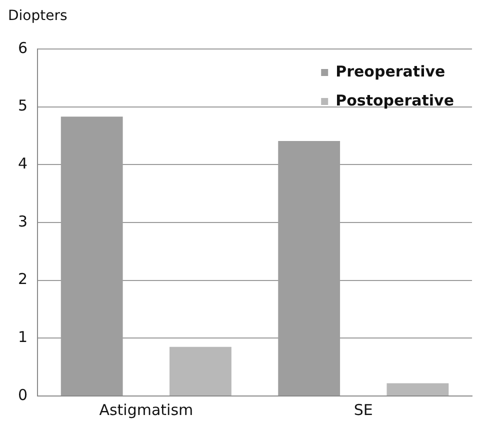  I want to click on y-tick-label: 5, so click(23, 105).